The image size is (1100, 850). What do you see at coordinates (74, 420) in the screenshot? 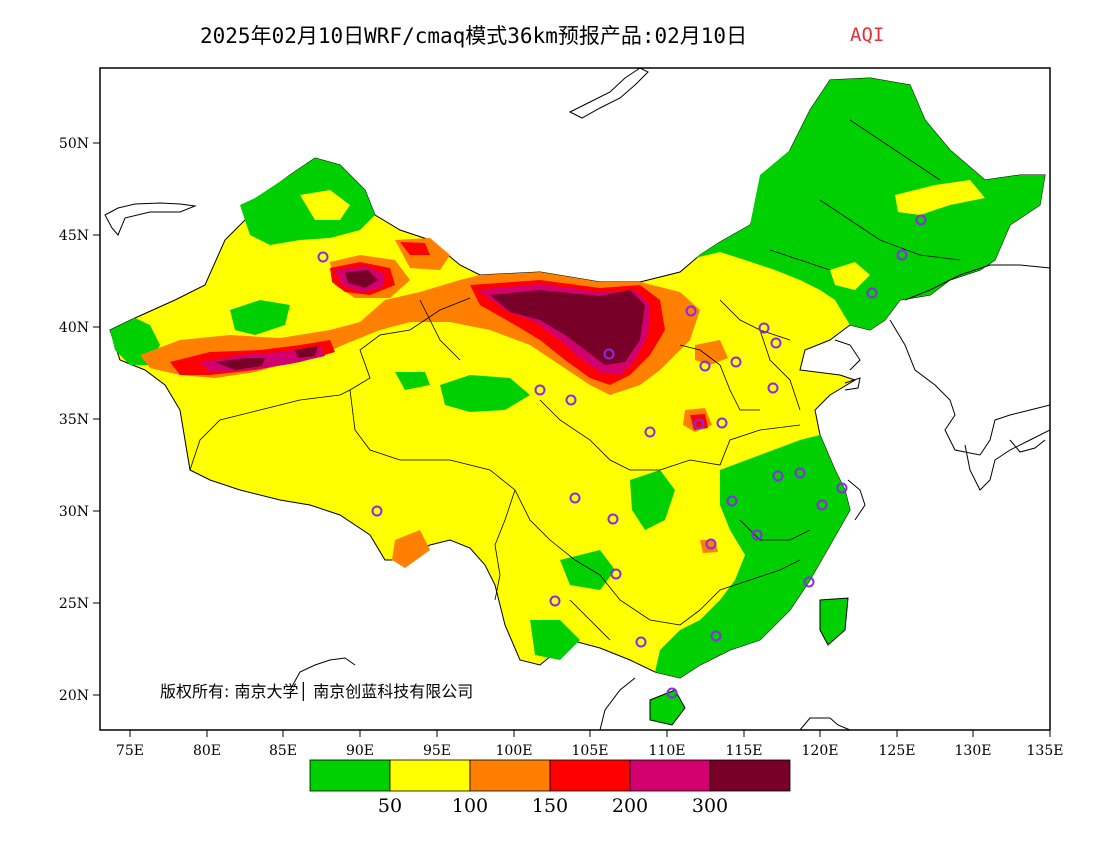
I see `lat-tick-label: 35N` at bounding box center [74, 420].